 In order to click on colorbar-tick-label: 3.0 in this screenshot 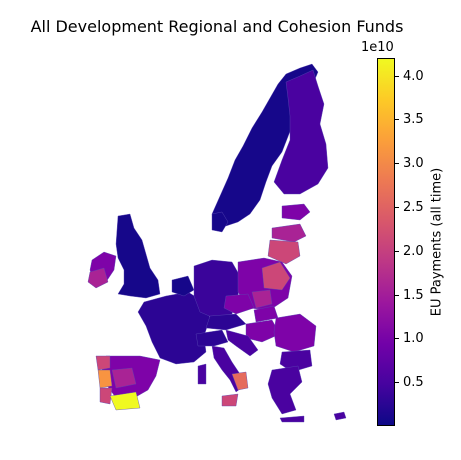, I will do `click(413, 163)`.